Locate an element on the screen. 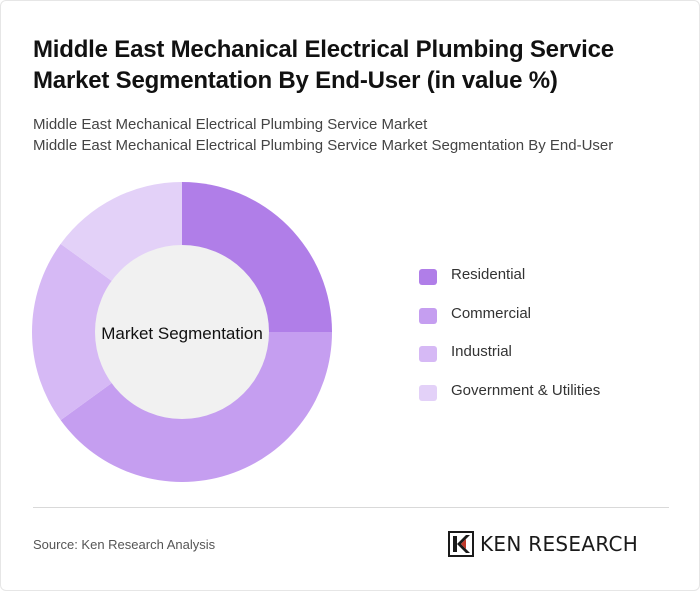 The image size is (700, 591). legend-item: Residential is located at coordinates (549, 275).